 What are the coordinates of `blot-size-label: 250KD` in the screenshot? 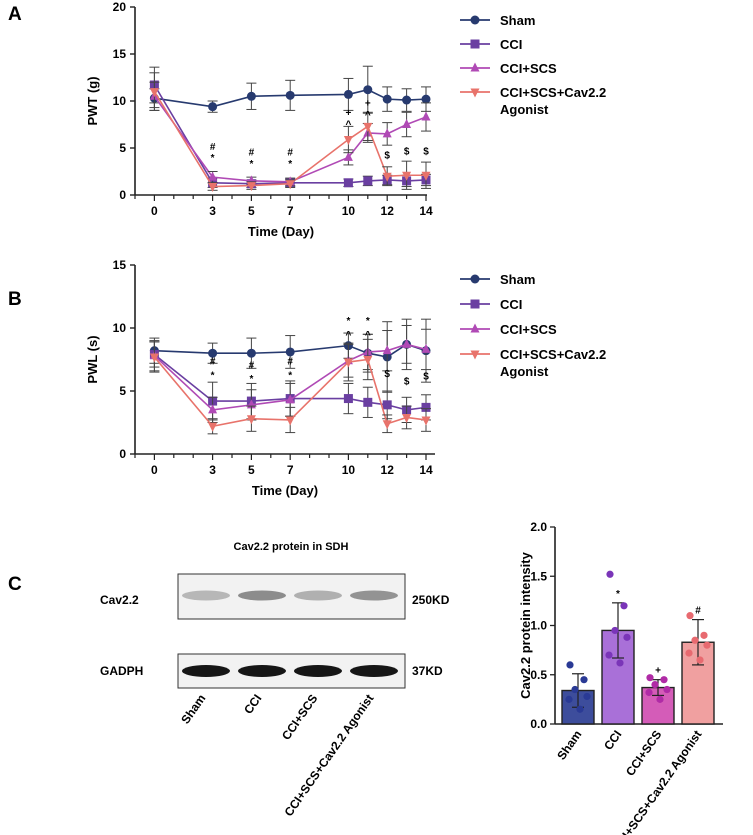 It's located at (431, 600).